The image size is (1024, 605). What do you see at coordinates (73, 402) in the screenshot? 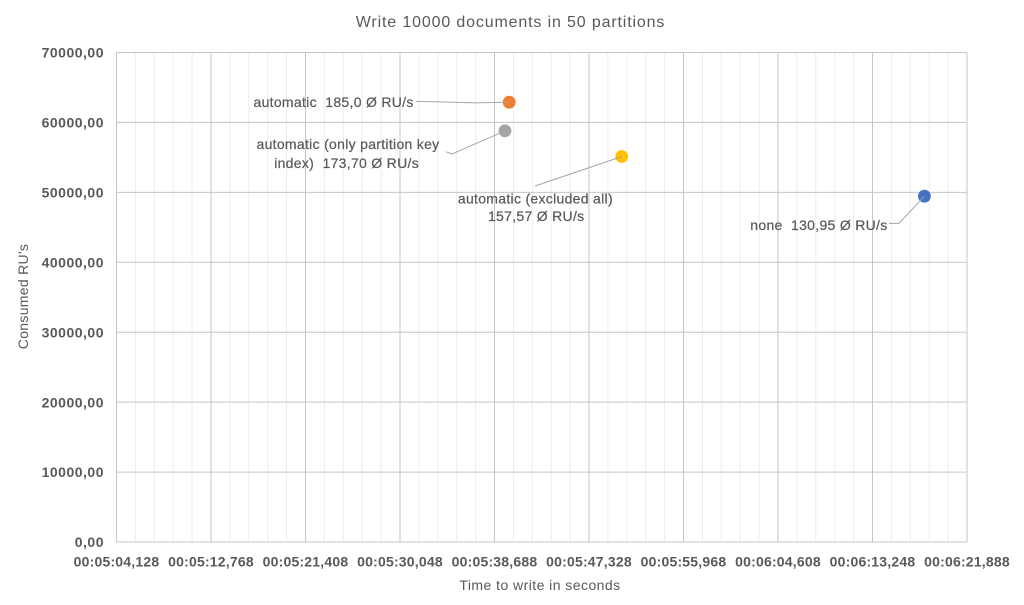
I see `svg-text: 20000,00` at bounding box center [73, 402].